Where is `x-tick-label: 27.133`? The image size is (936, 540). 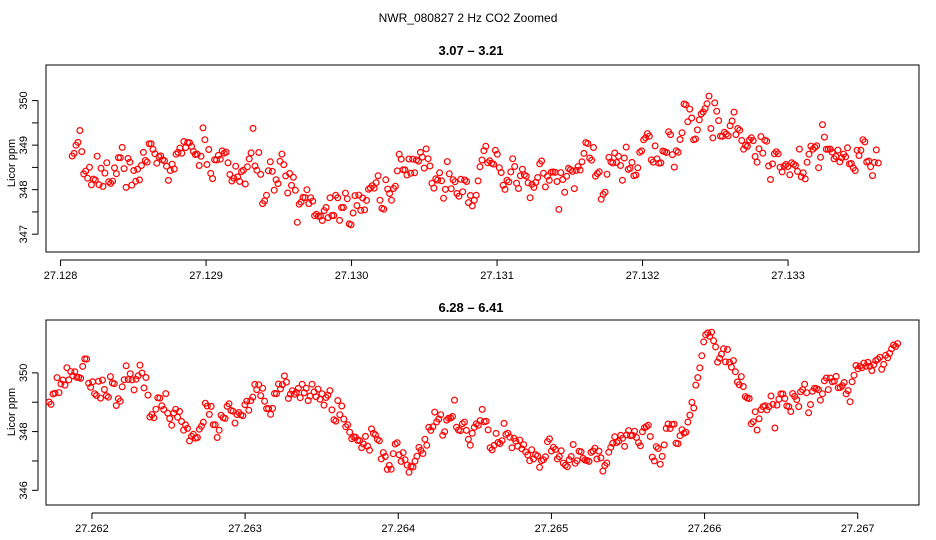 x-tick-label: 27.133 is located at coordinates (788, 276).